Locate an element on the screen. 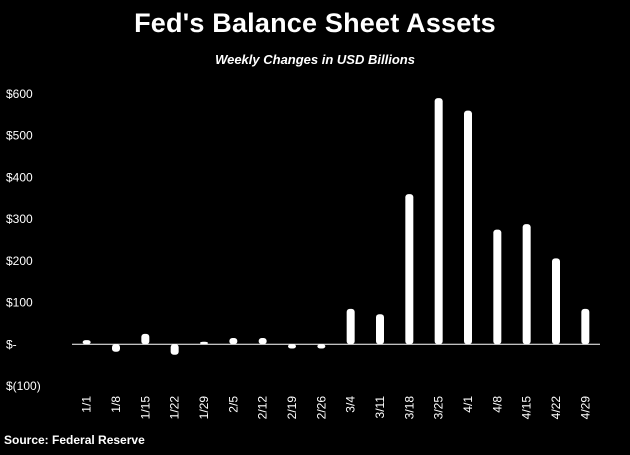 This screenshot has height=455, width=630. x-tick-label: 4/1 is located at coordinates (468, 404).